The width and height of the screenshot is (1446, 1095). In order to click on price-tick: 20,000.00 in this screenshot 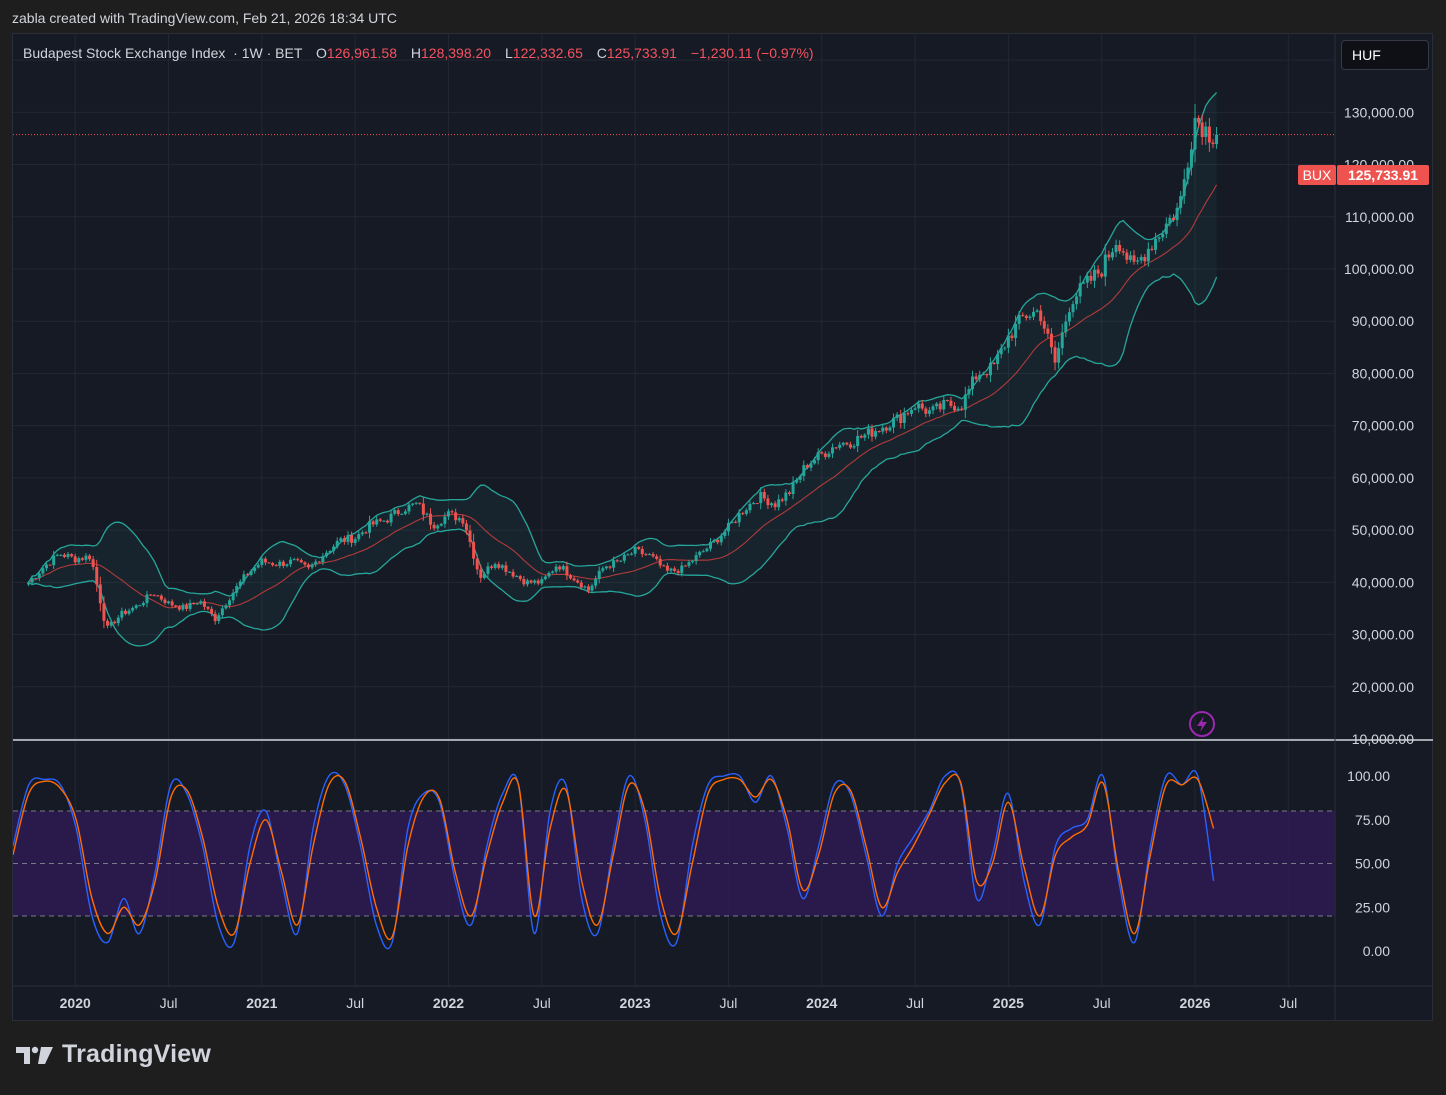, I will do `click(1383, 687)`.